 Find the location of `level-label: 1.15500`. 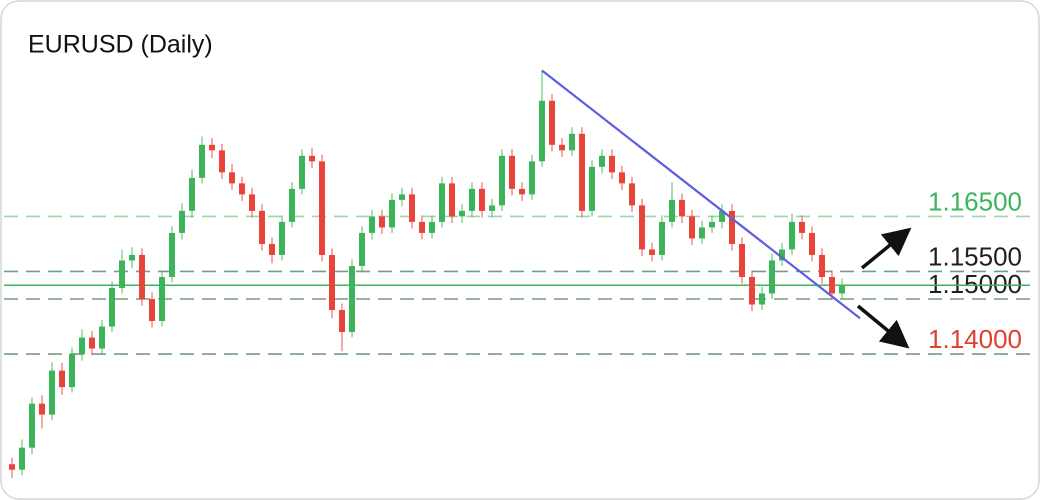

level-label: 1.15500 is located at coordinates (975, 256).